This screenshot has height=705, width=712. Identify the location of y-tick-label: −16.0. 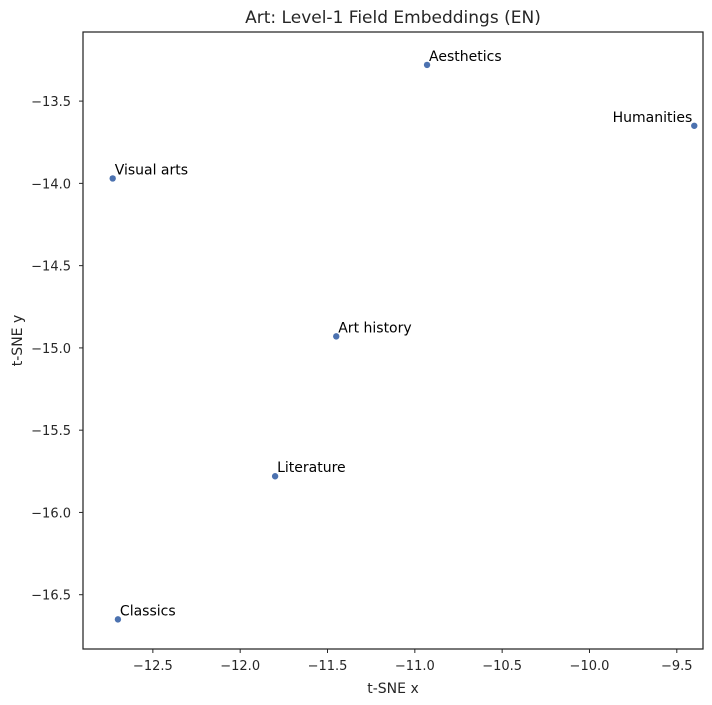
(51, 513).